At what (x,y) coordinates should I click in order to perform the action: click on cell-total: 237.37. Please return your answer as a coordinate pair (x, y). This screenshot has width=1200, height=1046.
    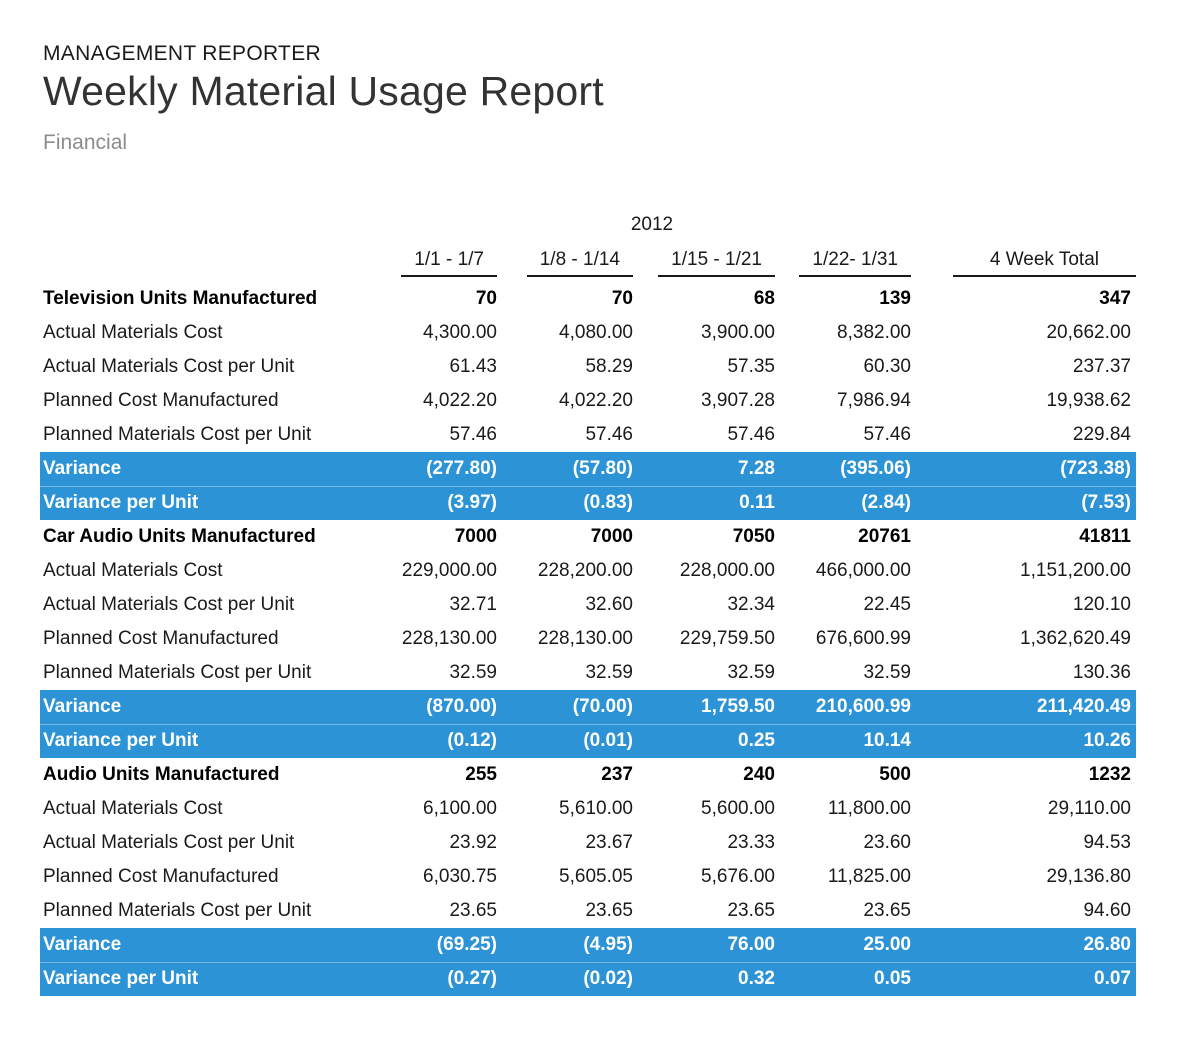
    Looking at the image, I should click on (1101, 367).